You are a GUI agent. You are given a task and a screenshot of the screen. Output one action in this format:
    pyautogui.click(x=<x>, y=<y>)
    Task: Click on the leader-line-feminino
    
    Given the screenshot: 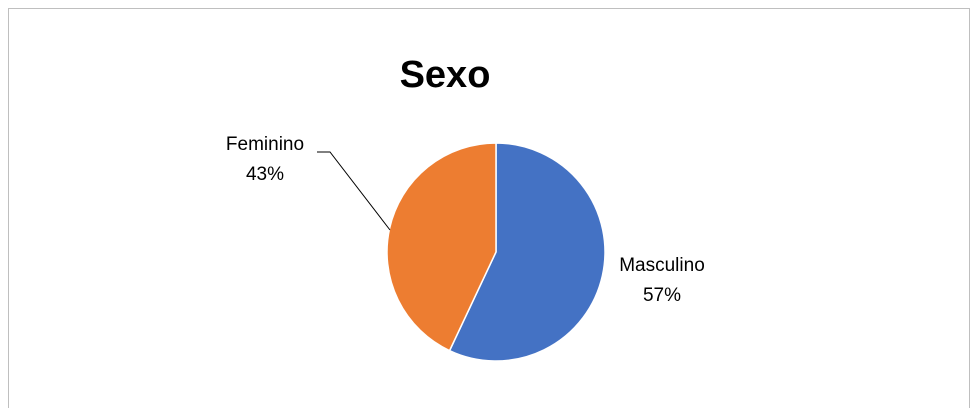 What is the action you would take?
    pyautogui.click(x=354, y=191)
    